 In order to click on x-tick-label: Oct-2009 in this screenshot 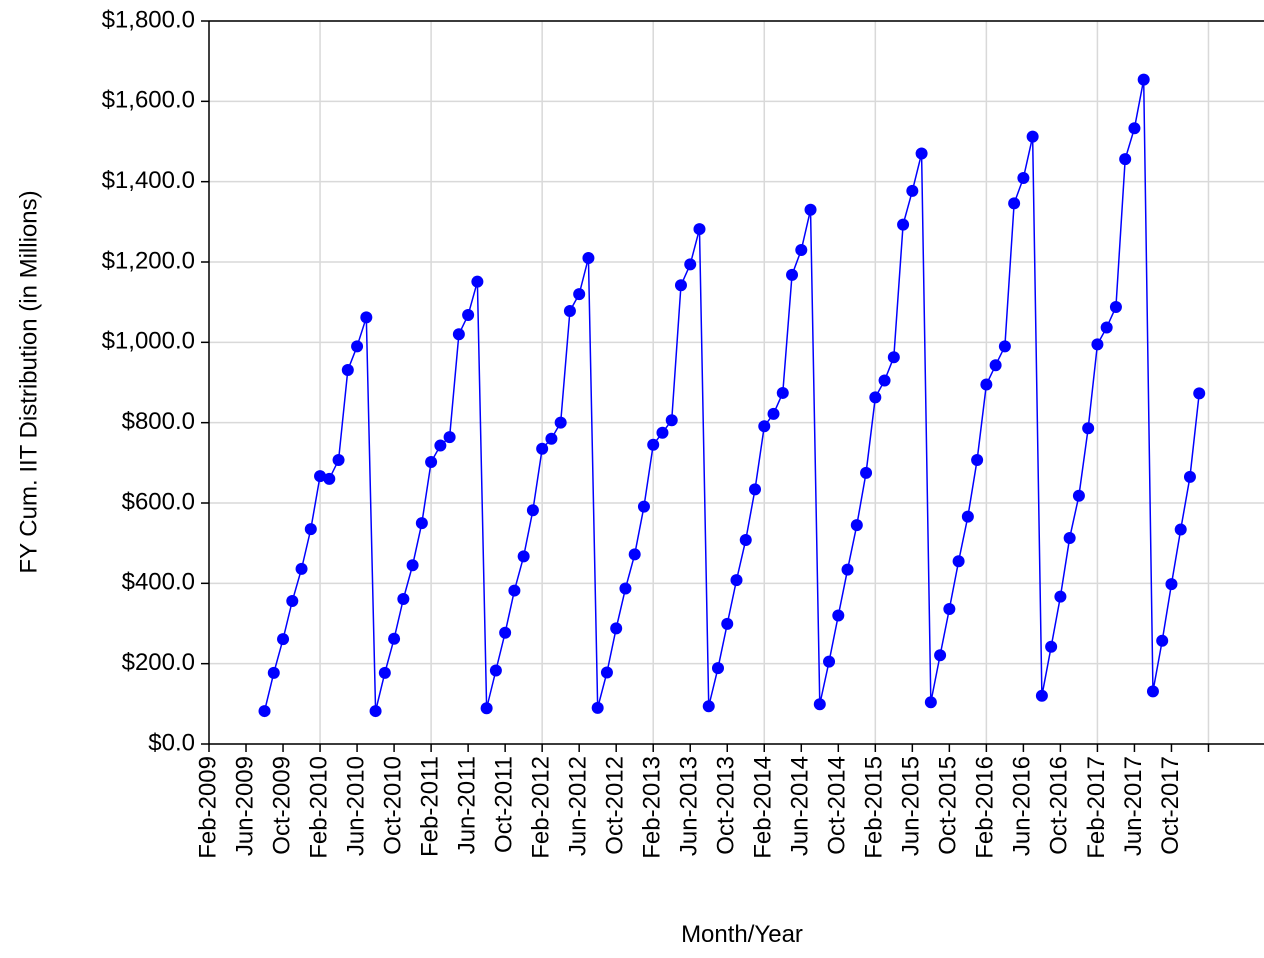, I will do `click(281, 805)`.